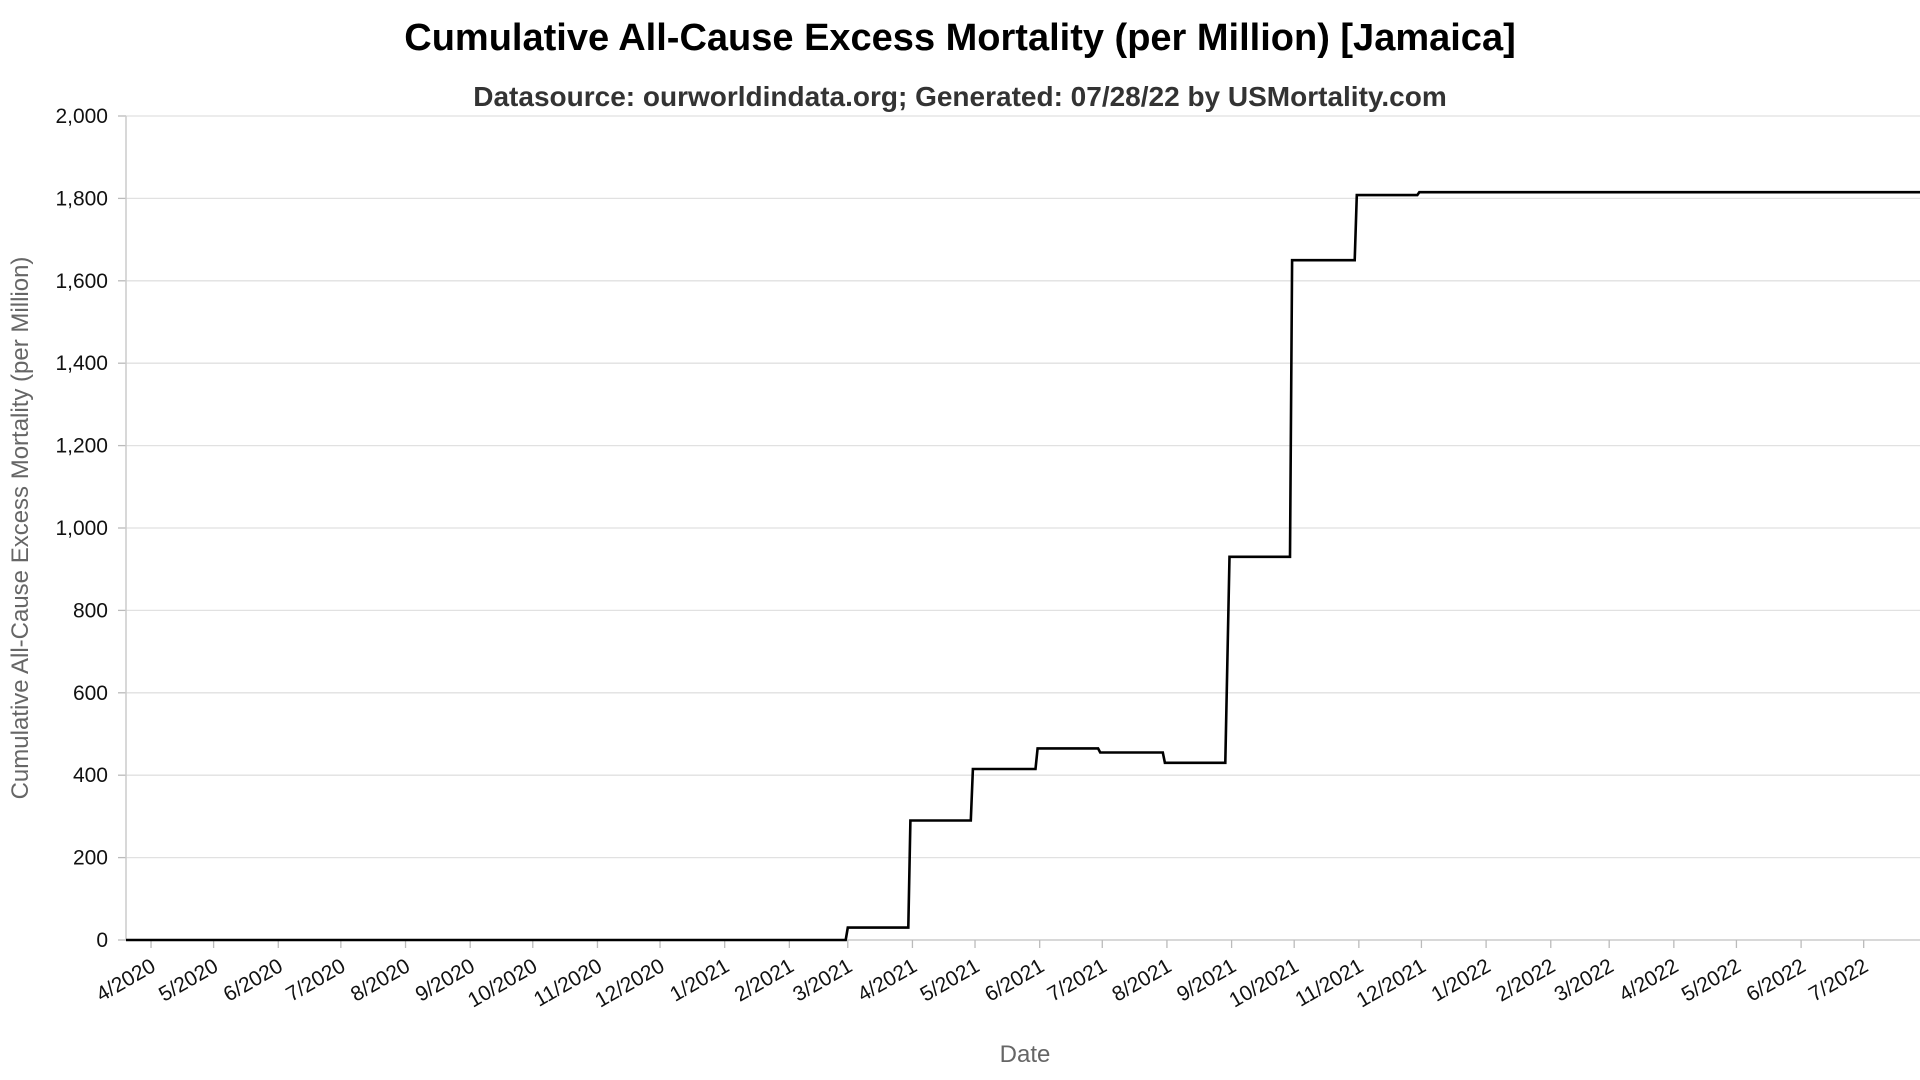  I want to click on y-tick-label: 1,000, so click(81, 528).